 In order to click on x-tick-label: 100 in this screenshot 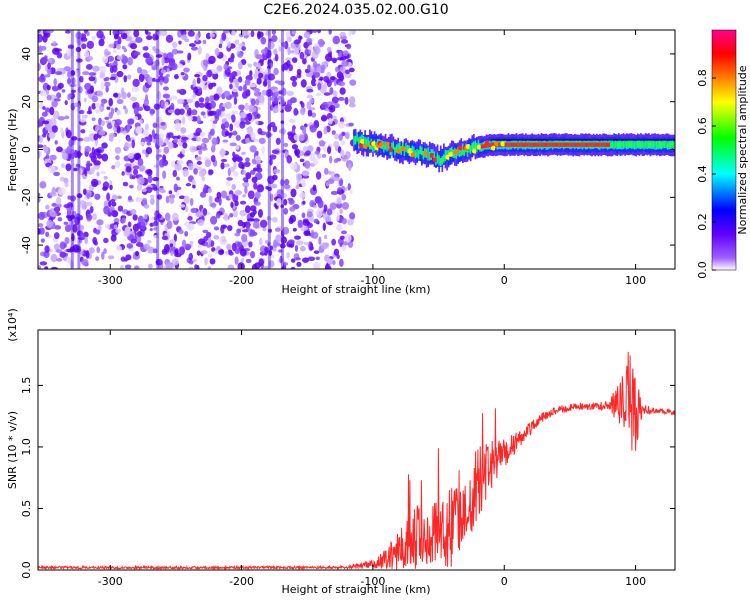, I will do `click(635, 581)`.